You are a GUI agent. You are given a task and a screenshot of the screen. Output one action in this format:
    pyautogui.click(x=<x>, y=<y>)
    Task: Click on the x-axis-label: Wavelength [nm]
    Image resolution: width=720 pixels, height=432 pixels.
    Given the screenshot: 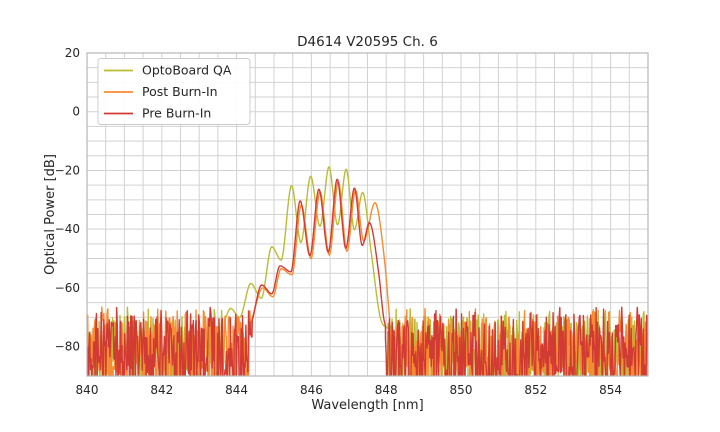 What is the action you would take?
    pyautogui.click(x=367, y=405)
    